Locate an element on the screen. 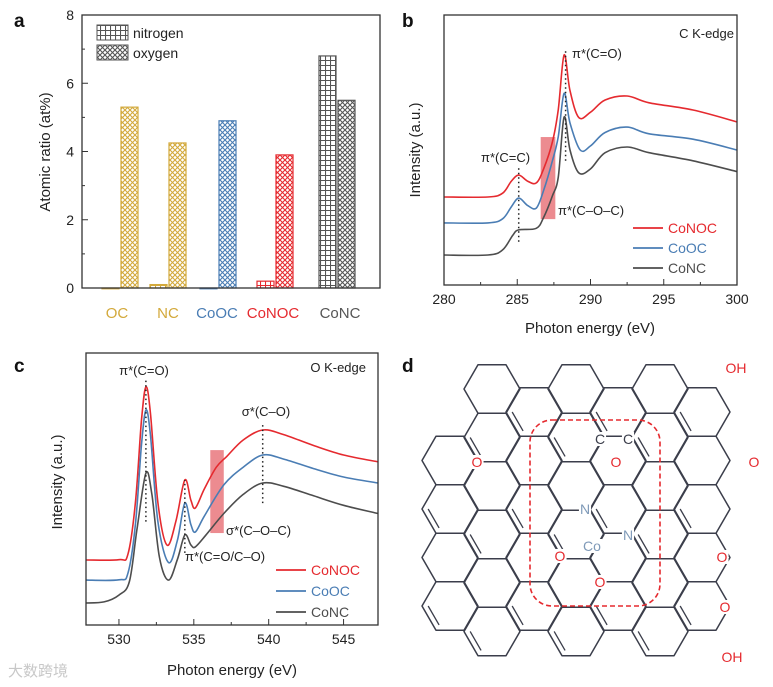 The width and height of the screenshot is (773, 687). bar-CoNC-nitrogen is located at coordinates (327, 172).